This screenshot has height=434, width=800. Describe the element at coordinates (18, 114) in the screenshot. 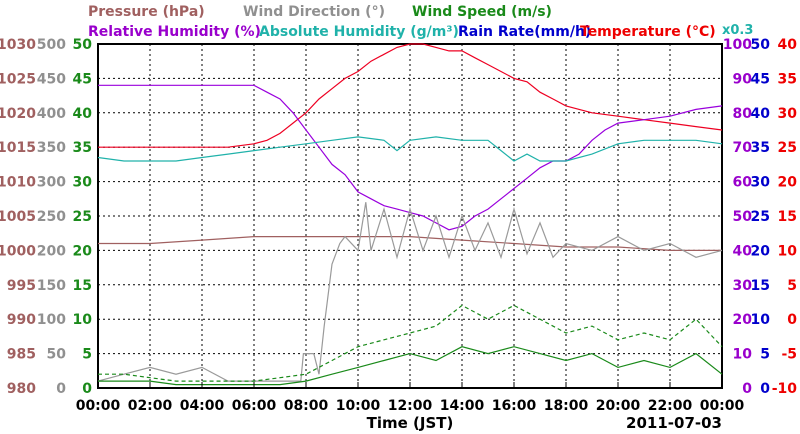

I see `y-tick-pressure: 1020` at that location.